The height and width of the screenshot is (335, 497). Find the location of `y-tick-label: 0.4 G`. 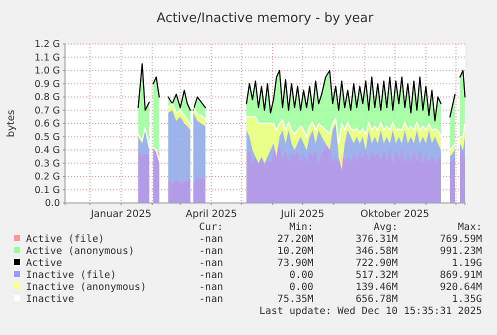

y-tick-label: 0.4 G is located at coordinates (47, 150).